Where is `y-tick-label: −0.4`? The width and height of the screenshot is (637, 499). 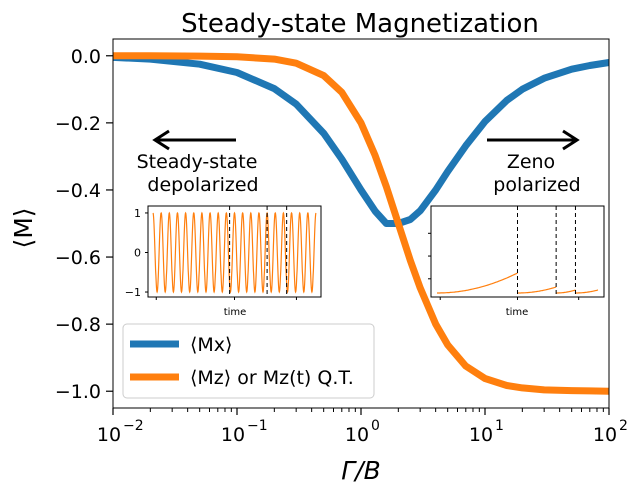 y-tick-label: −0.4 is located at coordinates (78, 191).